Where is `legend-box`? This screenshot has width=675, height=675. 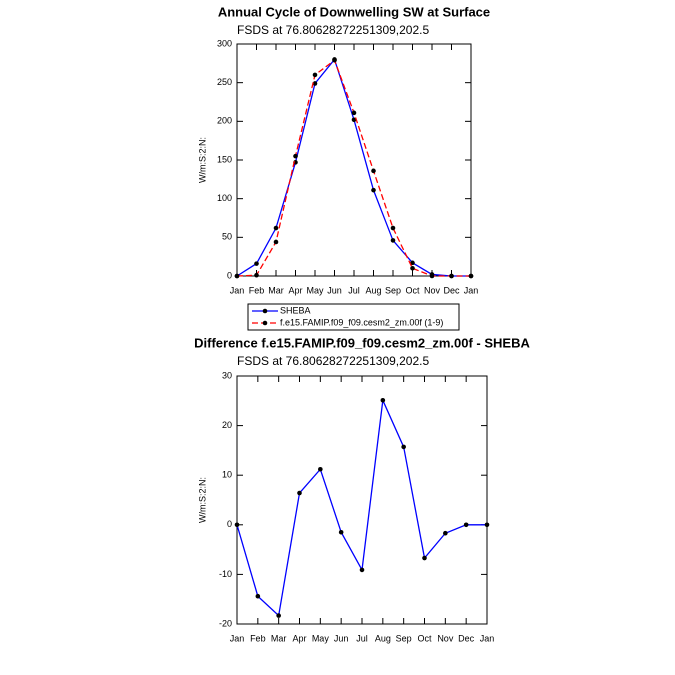 legend-box is located at coordinates (353, 317).